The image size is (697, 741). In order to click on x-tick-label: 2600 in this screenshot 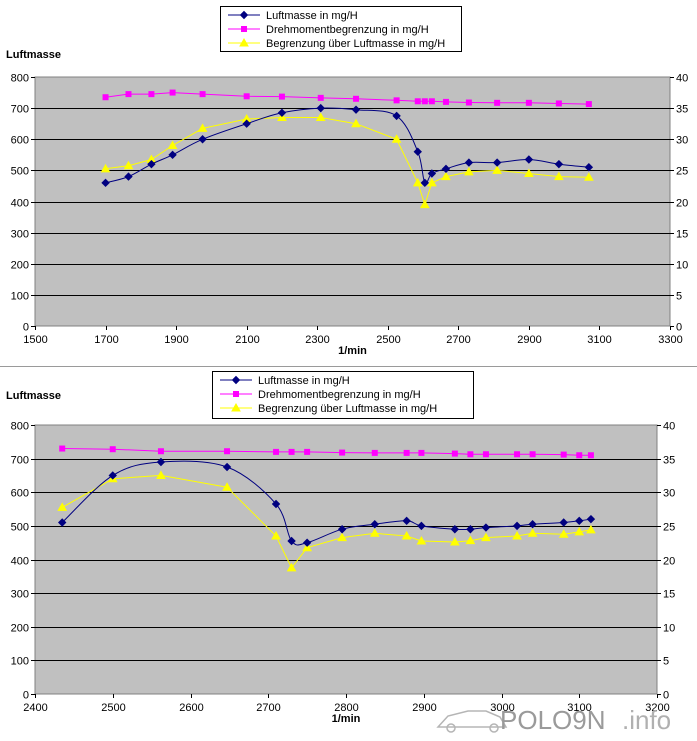, I will do `click(191, 708)`.